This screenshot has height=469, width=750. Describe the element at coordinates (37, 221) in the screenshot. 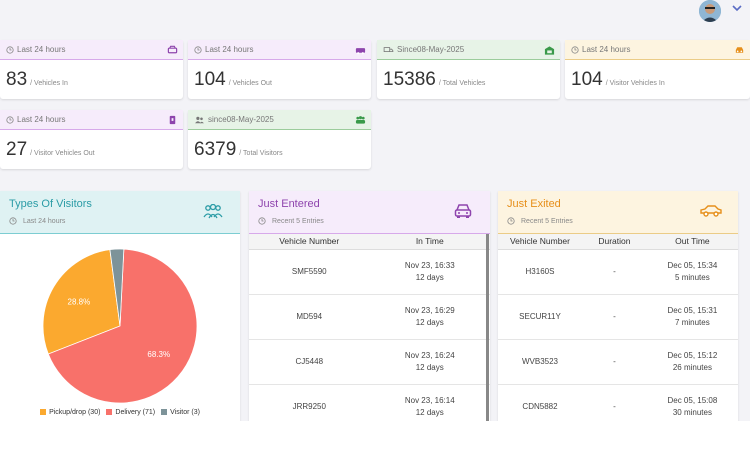

I see `panel-subtitle: Last 24 hours` at that location.